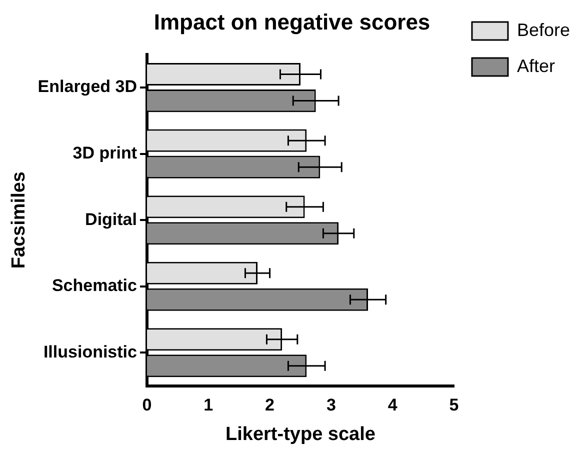 Image resolution: width=586 pixels, height=454 pixels. What do you see at coordinates (270, 405) in the screenshot?
I see `x-tick-label: 2` at bounding box center [270, 405].